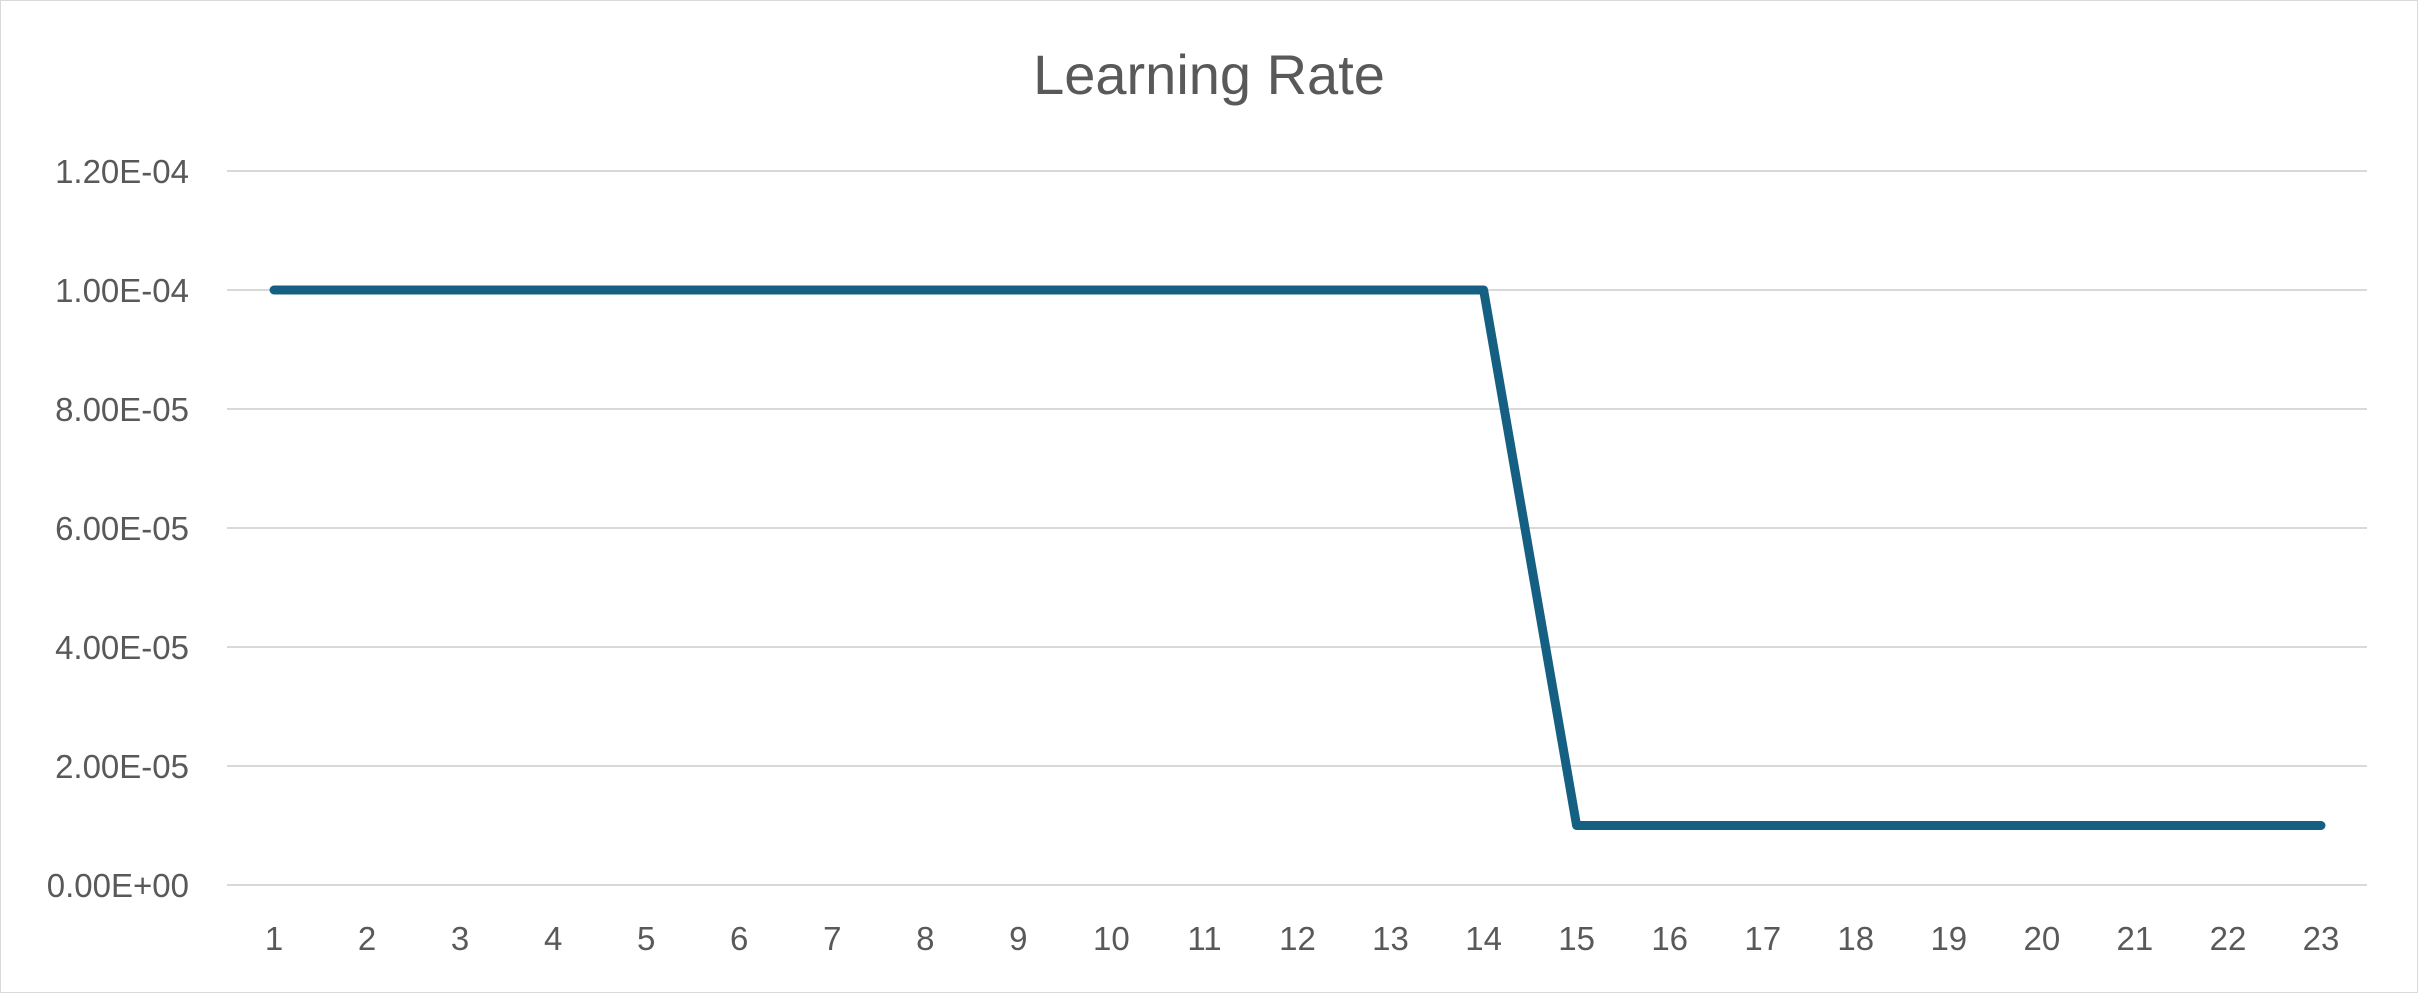  Describe the element at coordinates (274, 938) in the screenshot. I see `x-tick-label: 1` at that location.